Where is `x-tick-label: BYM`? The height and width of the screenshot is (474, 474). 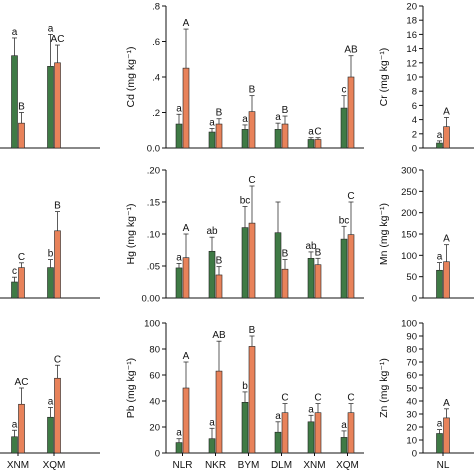 x-tick-label: BYM is located at coordinates (249, 465).